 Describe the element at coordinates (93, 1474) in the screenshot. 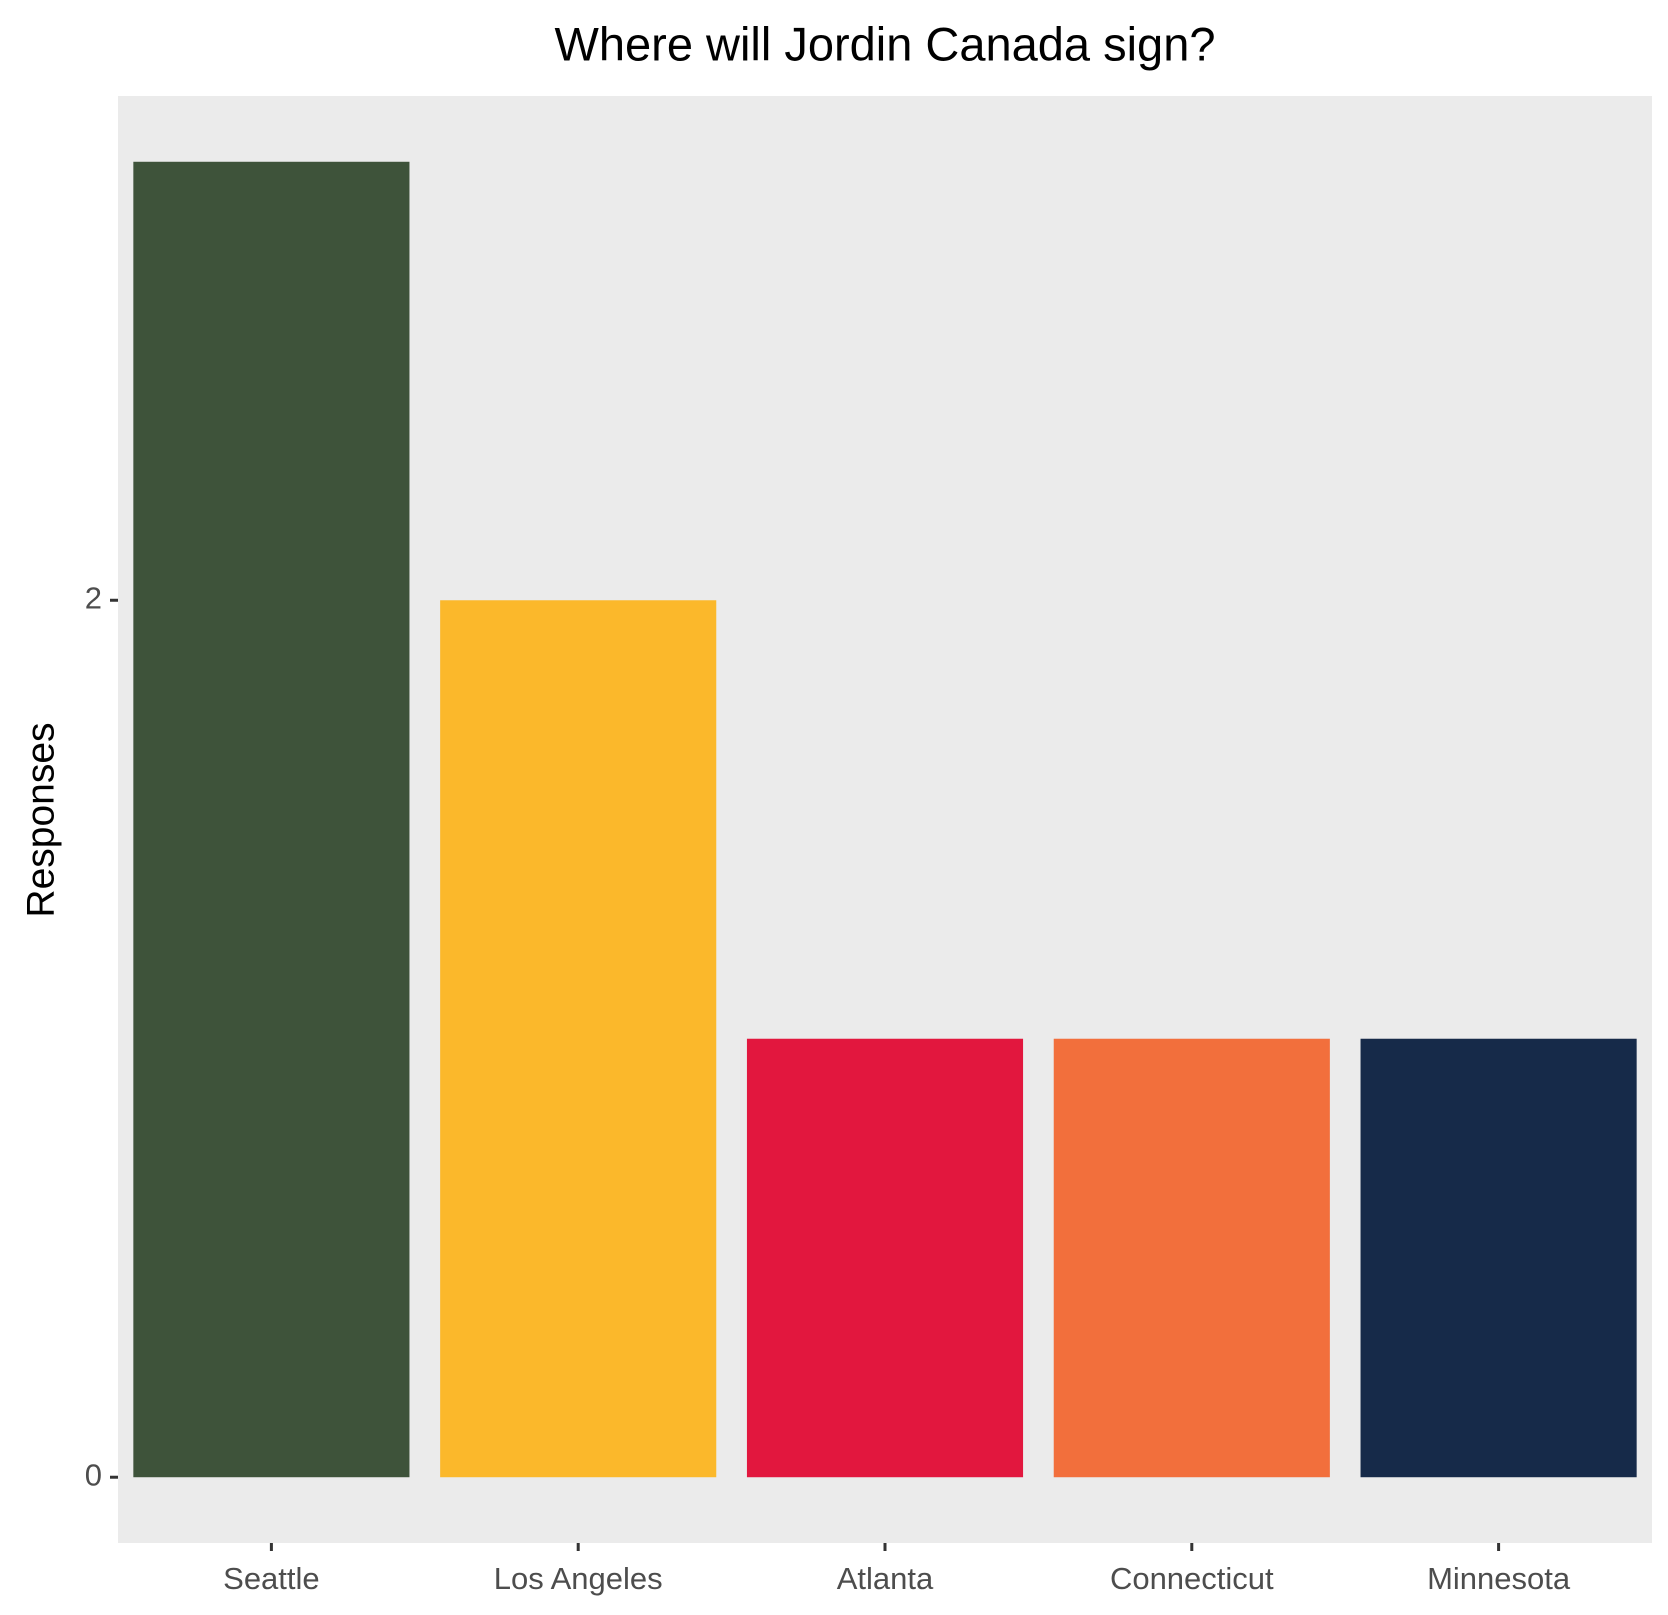

I see `y-tick-label: 0` at that location.